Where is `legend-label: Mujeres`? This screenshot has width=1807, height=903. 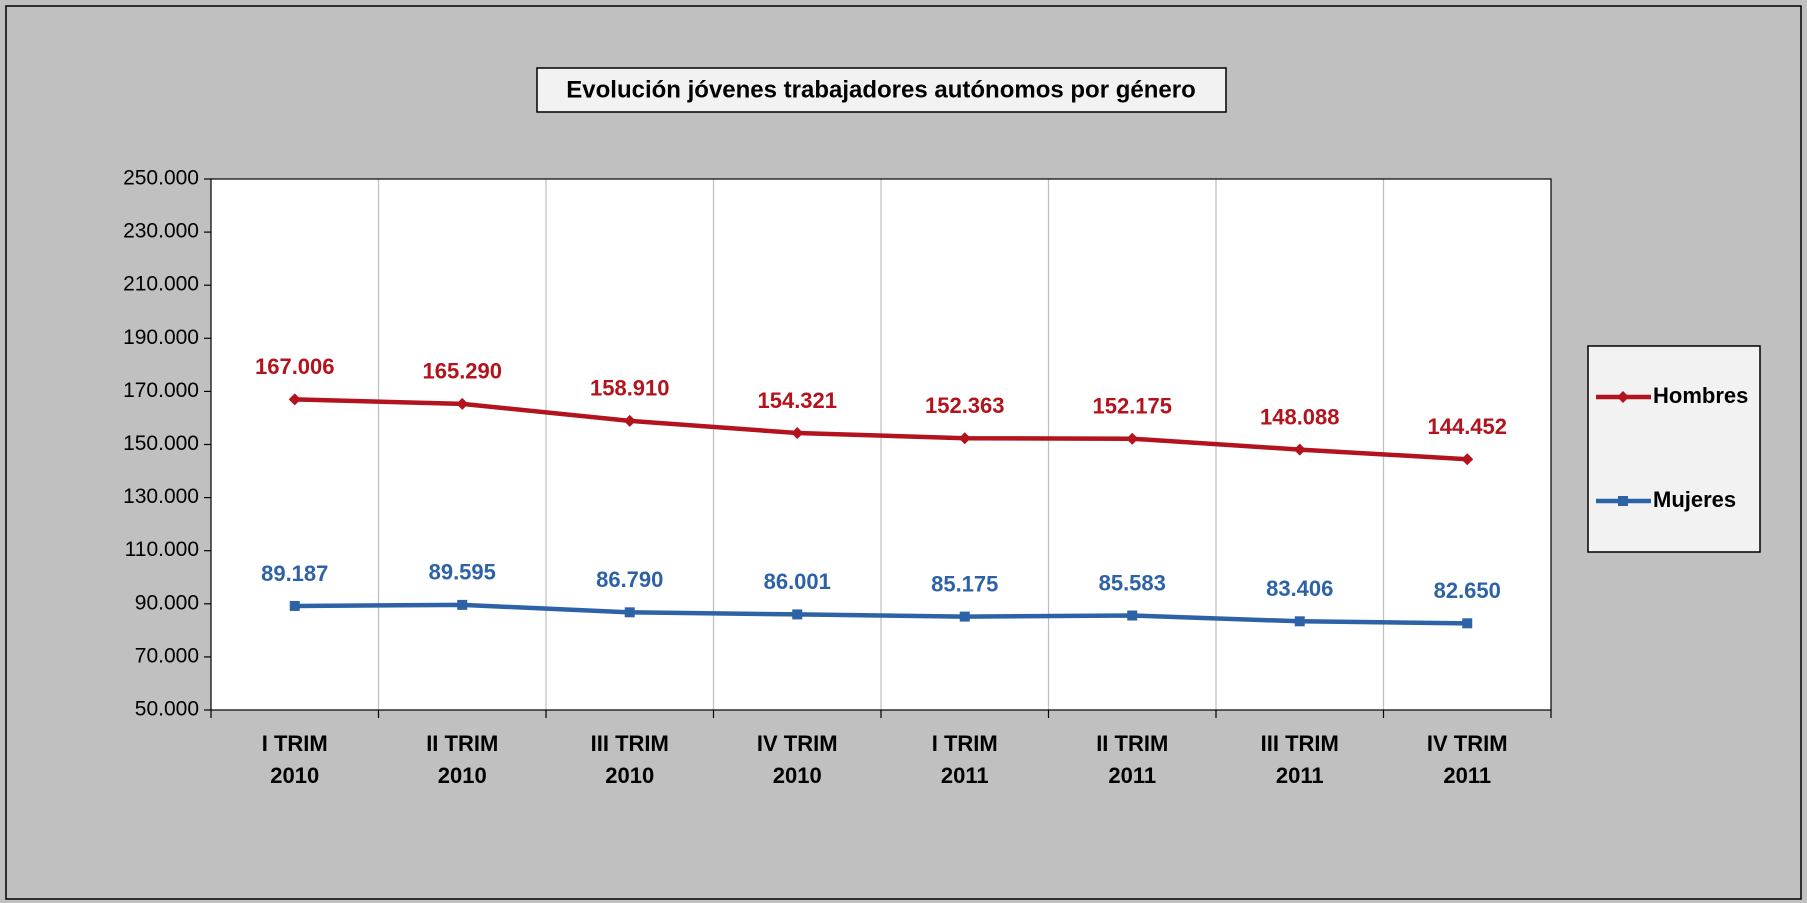 legend-label: Mujeres is located at coordinates (1694, 499).